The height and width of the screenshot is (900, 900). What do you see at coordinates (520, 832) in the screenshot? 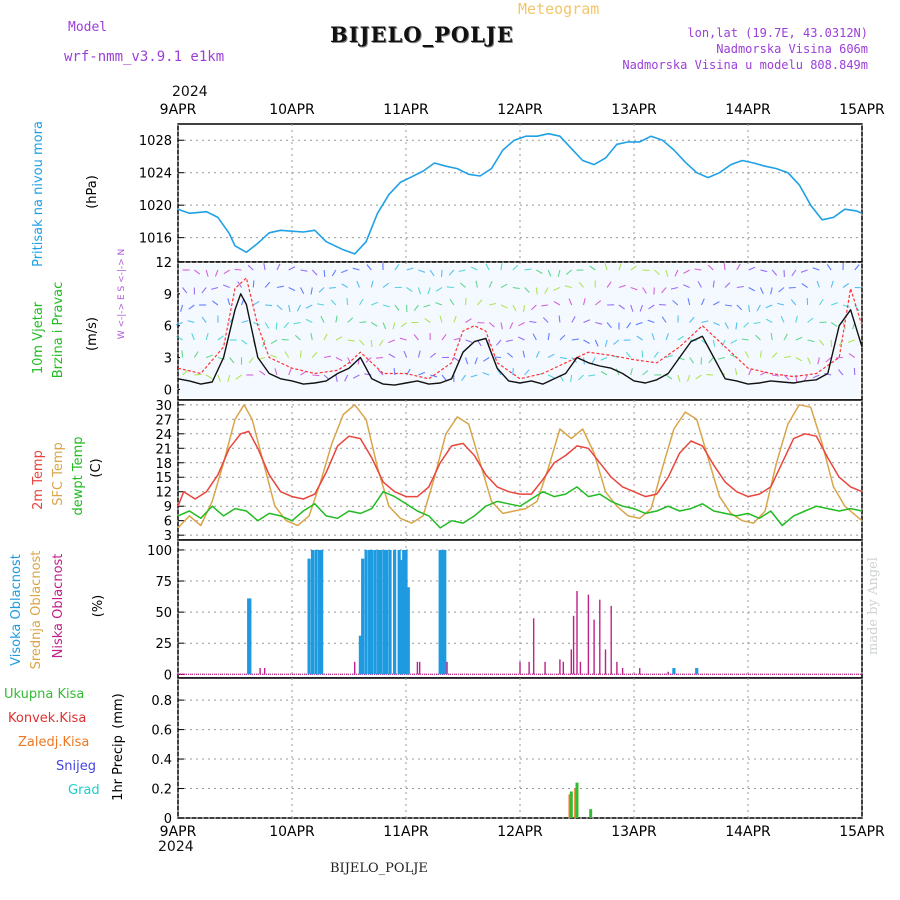
I see `x-tick-label-bottom: 12APR` at bounding box center [520, 832].